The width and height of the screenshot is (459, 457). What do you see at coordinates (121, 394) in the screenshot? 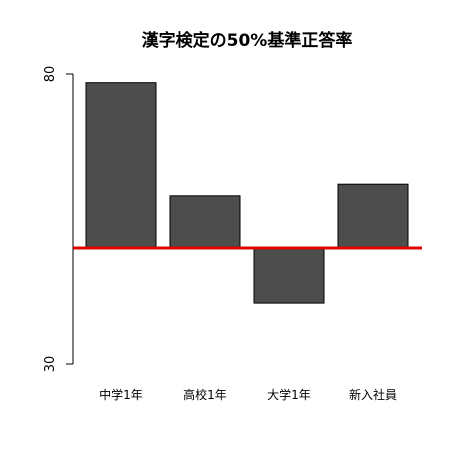
I see `category-label-1: 中学1年` at bounding box center [121, 394].